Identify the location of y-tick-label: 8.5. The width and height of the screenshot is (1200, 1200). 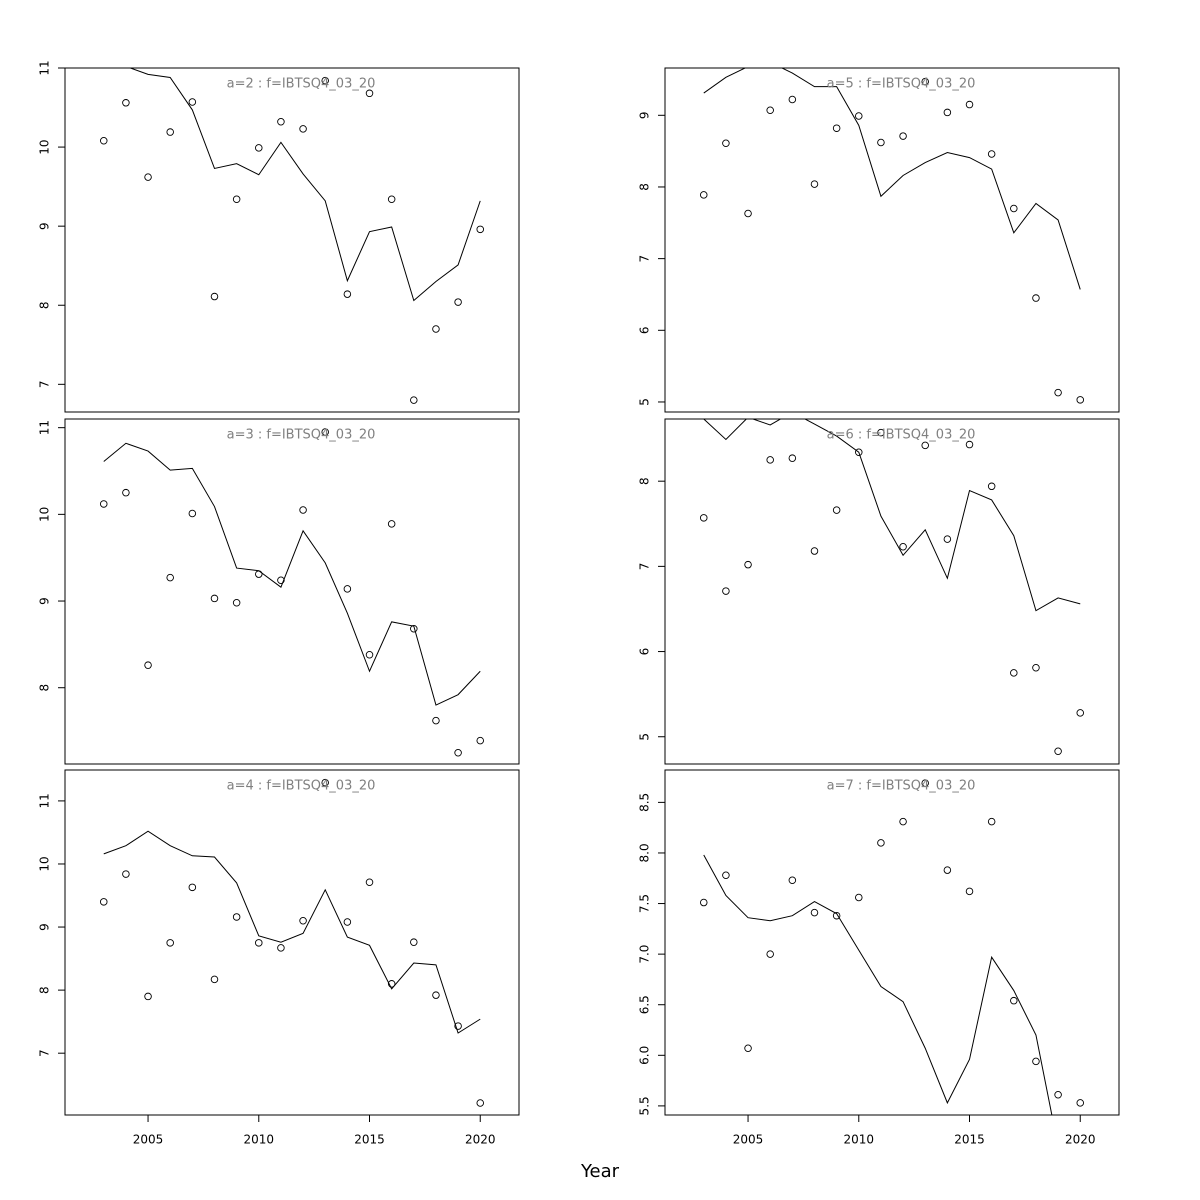
(645, 802).